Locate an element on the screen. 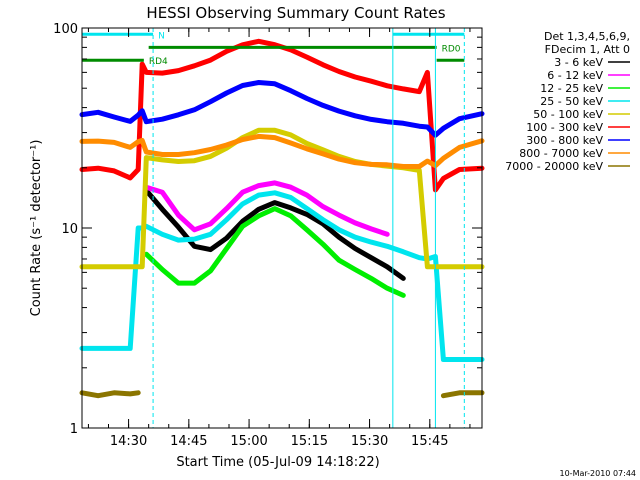 The width and height of the screenshot is (640, 480). y-tick-label: 1 is located at coordinates (74, 429).